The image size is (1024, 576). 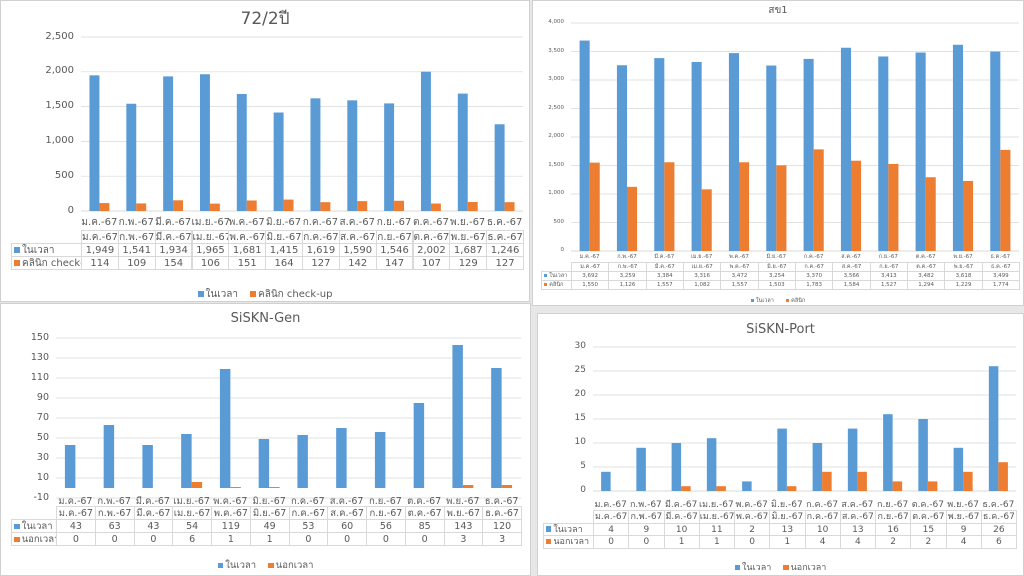 What do you see at coordinates (463, 501) in the screenshot?
I see `x-category-label: พ.ย.-67` at bounding box center [463, 501].